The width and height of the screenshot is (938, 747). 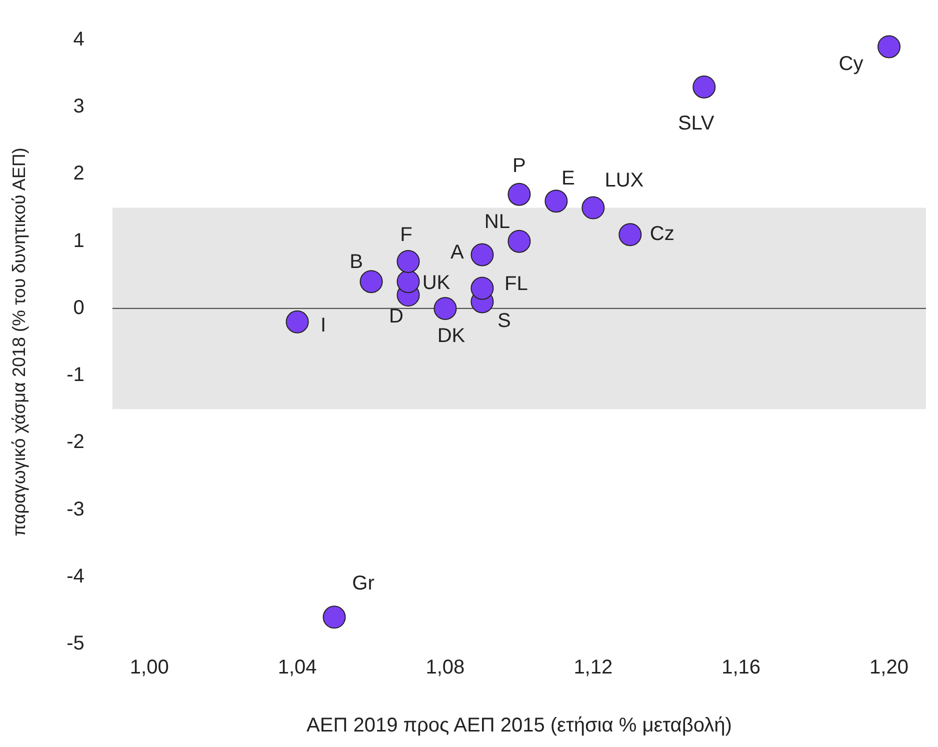 What do you see at coordinates (696, 123) in the screenshot?
I see `series-label: SLV` at bounding box center [696, 123].